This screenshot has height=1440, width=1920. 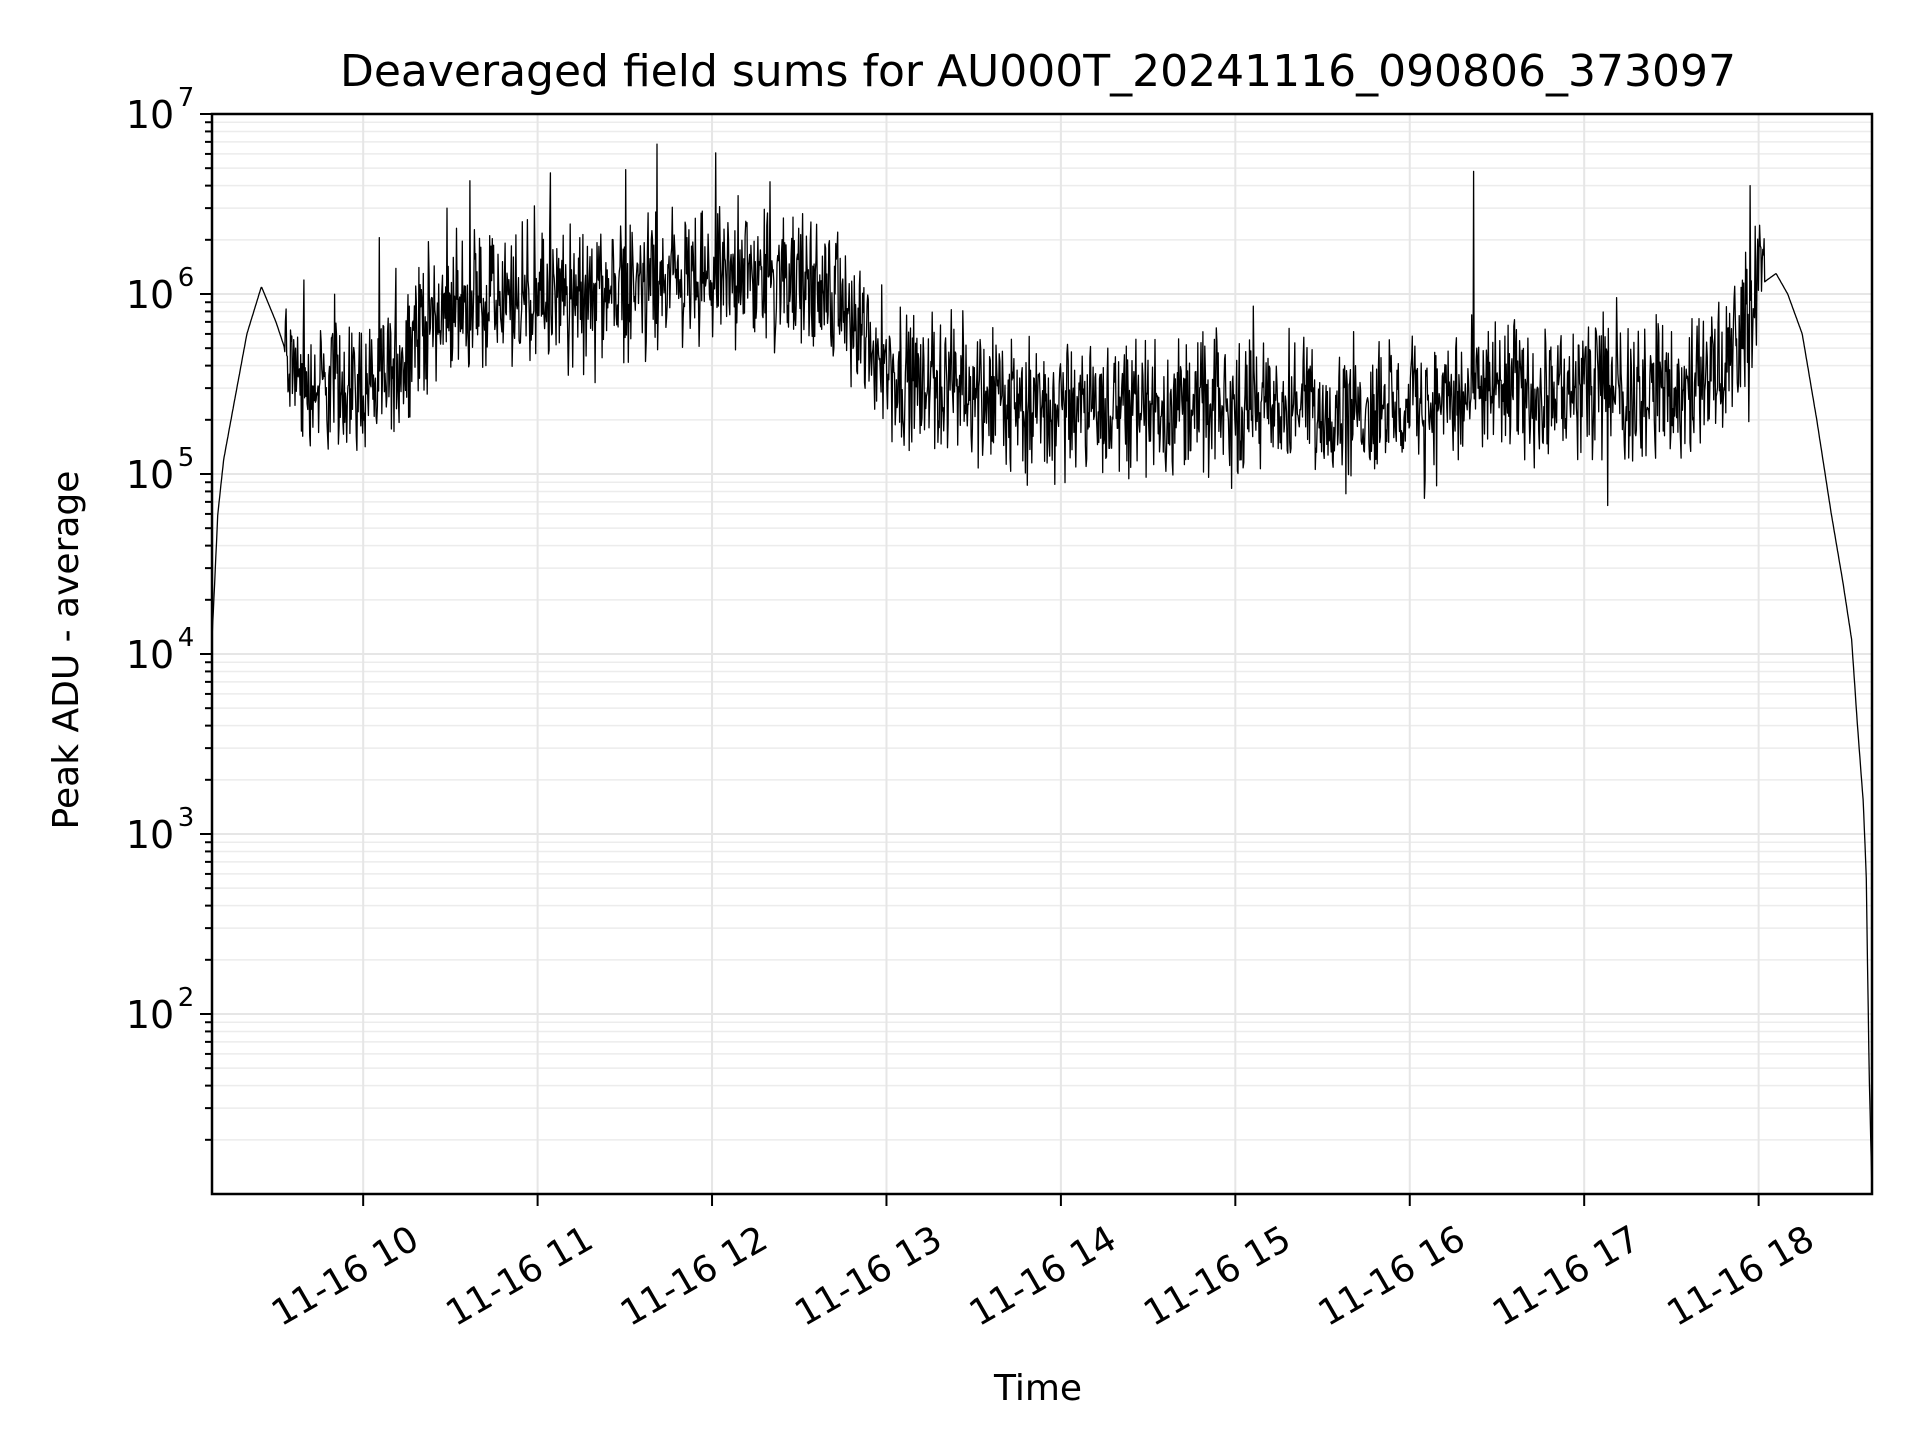 I want to click on y-tick-label: 10 3, so click(x=160, y=830).